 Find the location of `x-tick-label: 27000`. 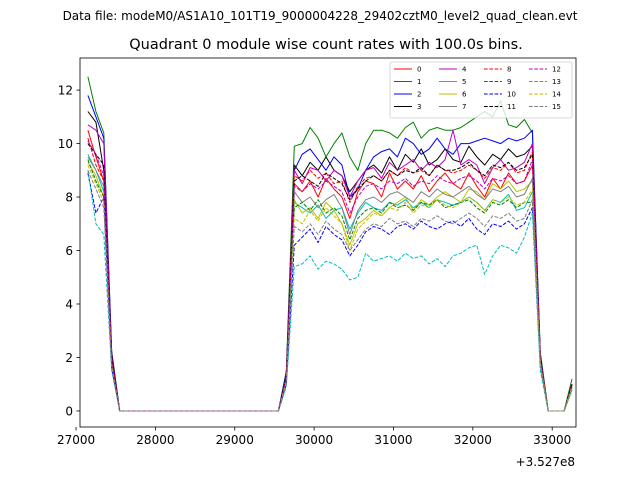

x-tick-label: 27000 is located at coordinates (76, 440).